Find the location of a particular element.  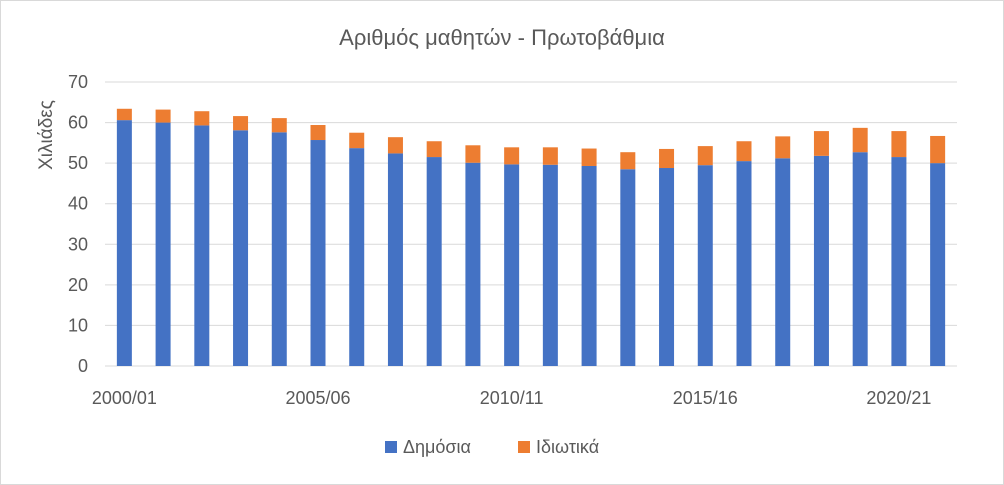

y-tick-label: 70 is located at coordinates (78, 82).